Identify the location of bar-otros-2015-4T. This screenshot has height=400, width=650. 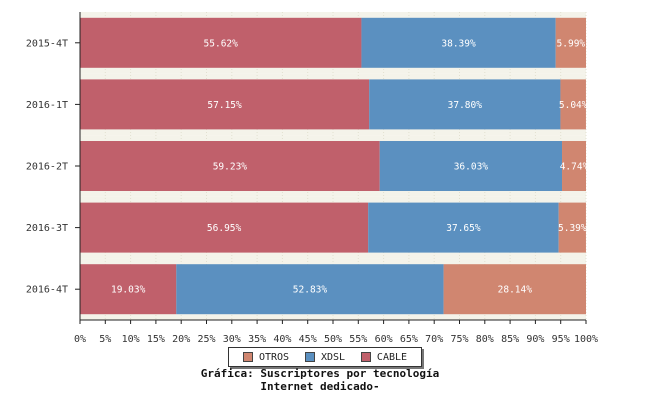
(570, 42).